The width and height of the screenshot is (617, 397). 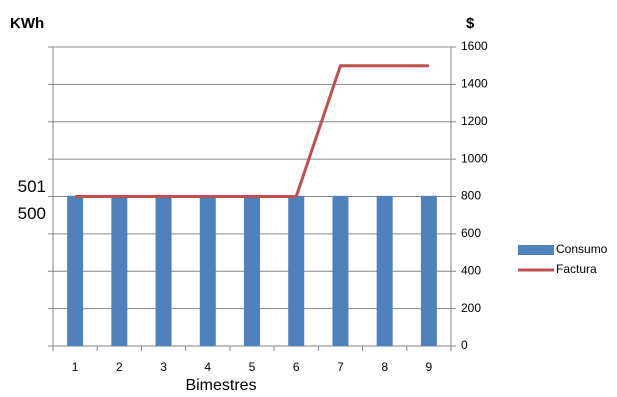 What do you see at coordinates (536, 250) in the screenshot?
I see `legend-swatch` at bounding box center [536, 250].